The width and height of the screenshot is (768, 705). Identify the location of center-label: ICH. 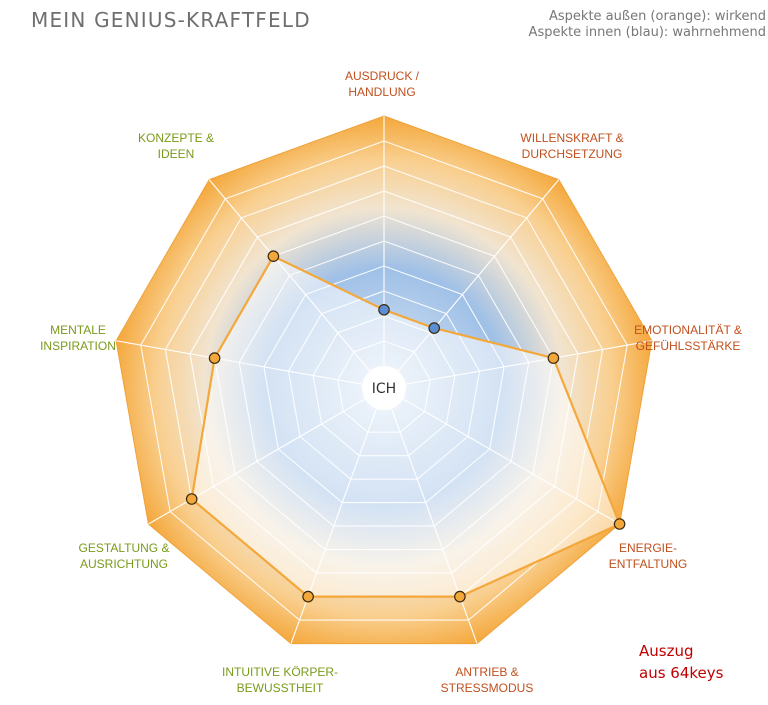
(384, 389).